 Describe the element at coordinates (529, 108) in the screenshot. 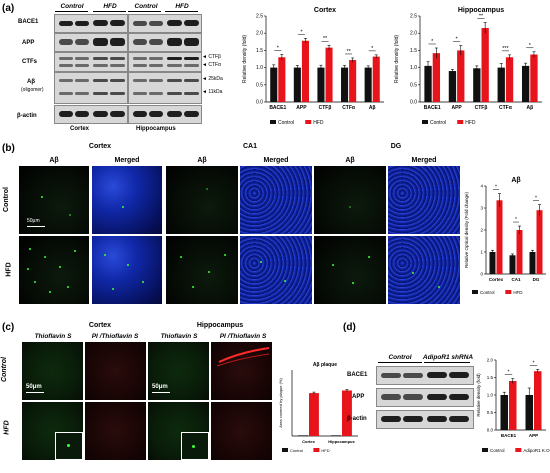

I see `x-tick-label: Aβ` at that location.